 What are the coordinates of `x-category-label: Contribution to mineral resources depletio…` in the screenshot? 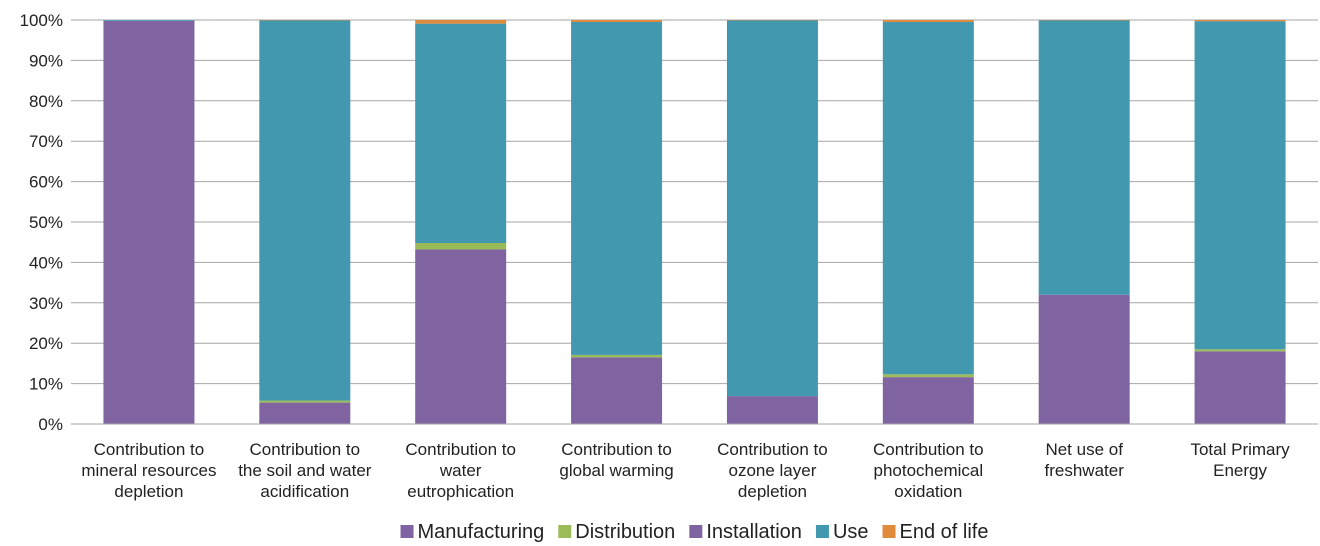 It's located at (148, 470).